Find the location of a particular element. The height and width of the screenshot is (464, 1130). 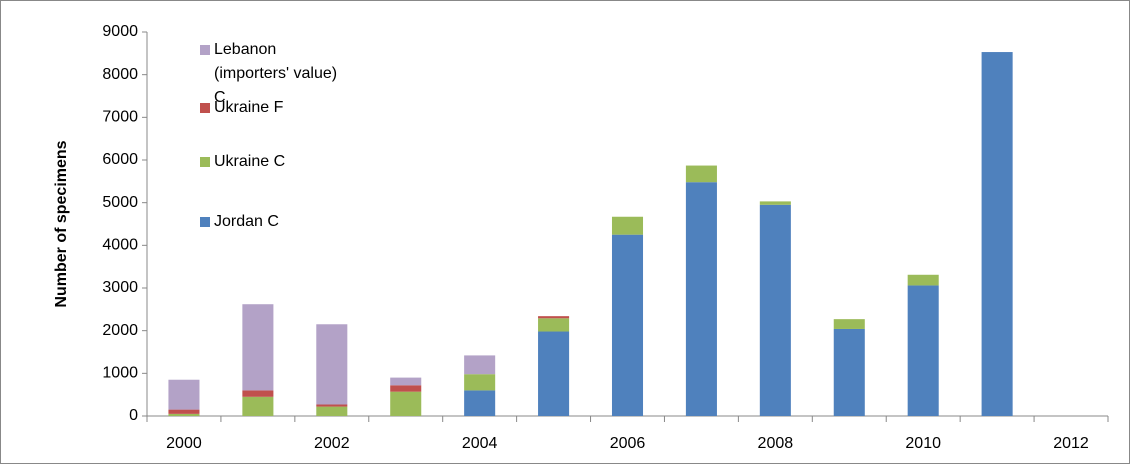

y-tick-label: 0 is located at coordinates (133, 415).